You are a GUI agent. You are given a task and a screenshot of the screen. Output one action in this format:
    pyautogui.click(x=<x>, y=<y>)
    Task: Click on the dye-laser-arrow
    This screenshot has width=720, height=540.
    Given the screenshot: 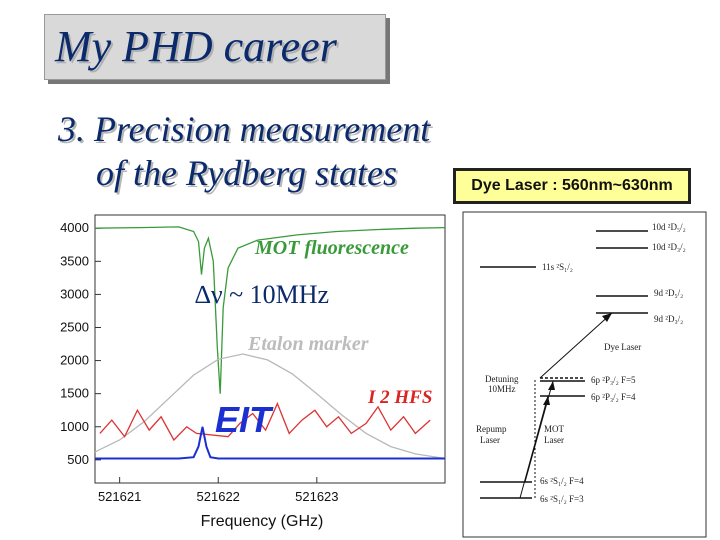 What is the action you would take?
    pyautogui.click(x=576, y=345)
    